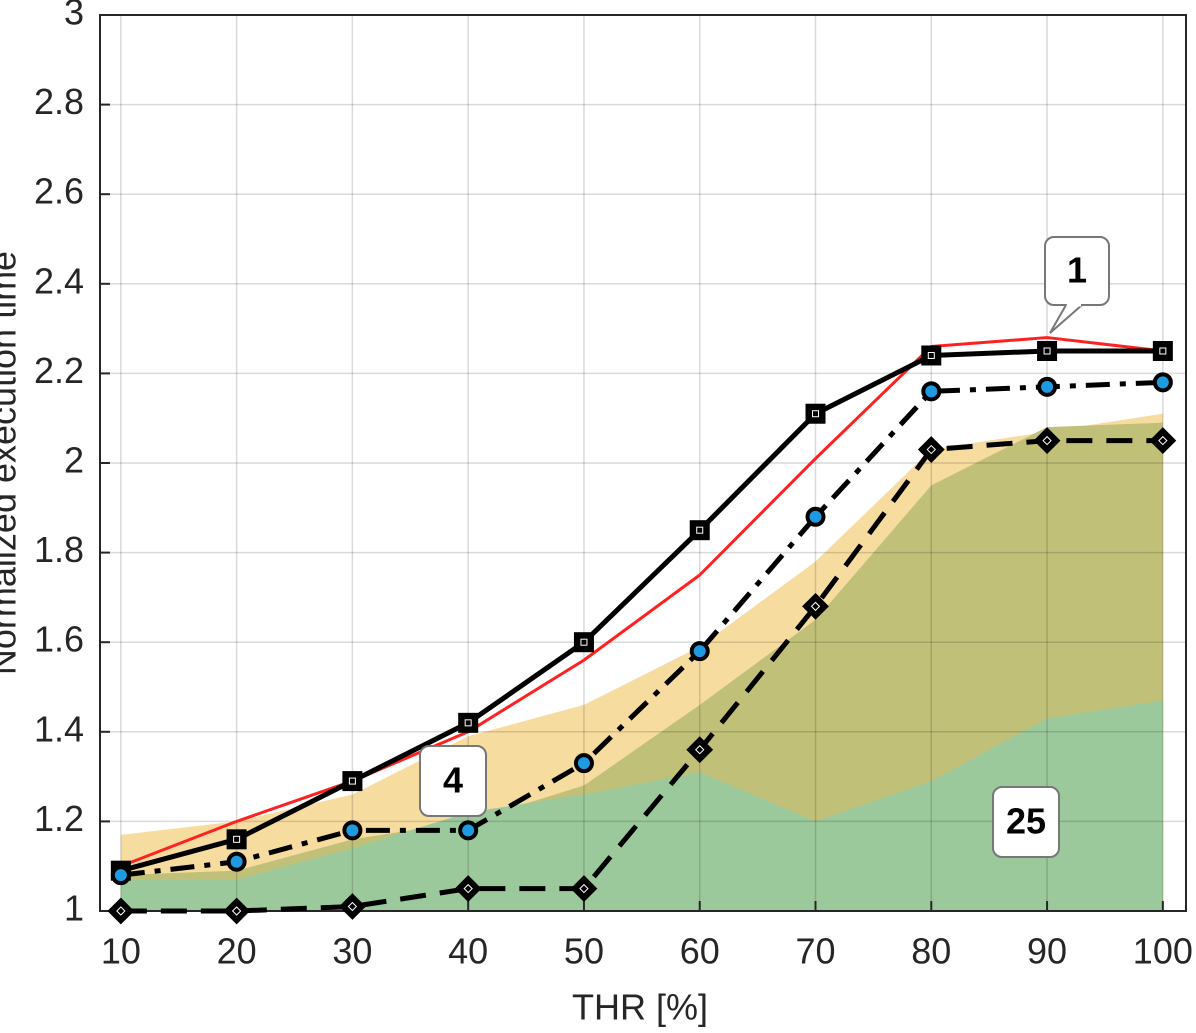 The image size is (1196, 1033). Describe the element at coordinates (59, 549) in the screenshot. I see `y-tick-label: 1.8` at that location.